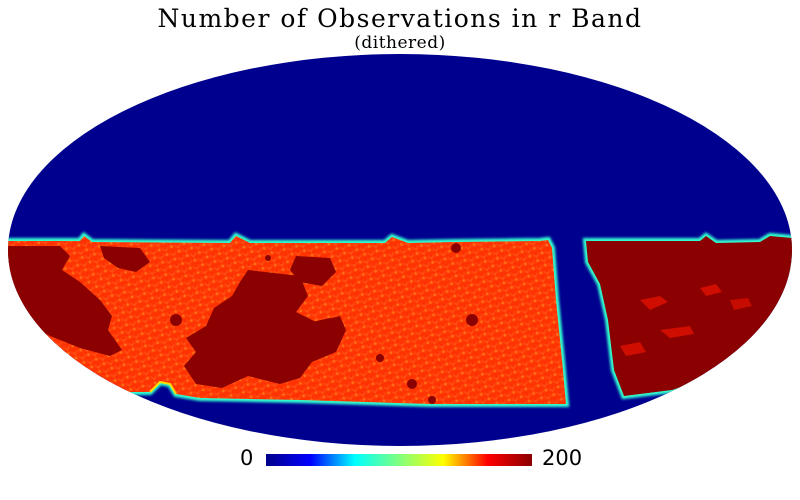 Image resolution: width=800 pixels, height=500 pixels. I want to click on survey-region-right, so click(687, 316).